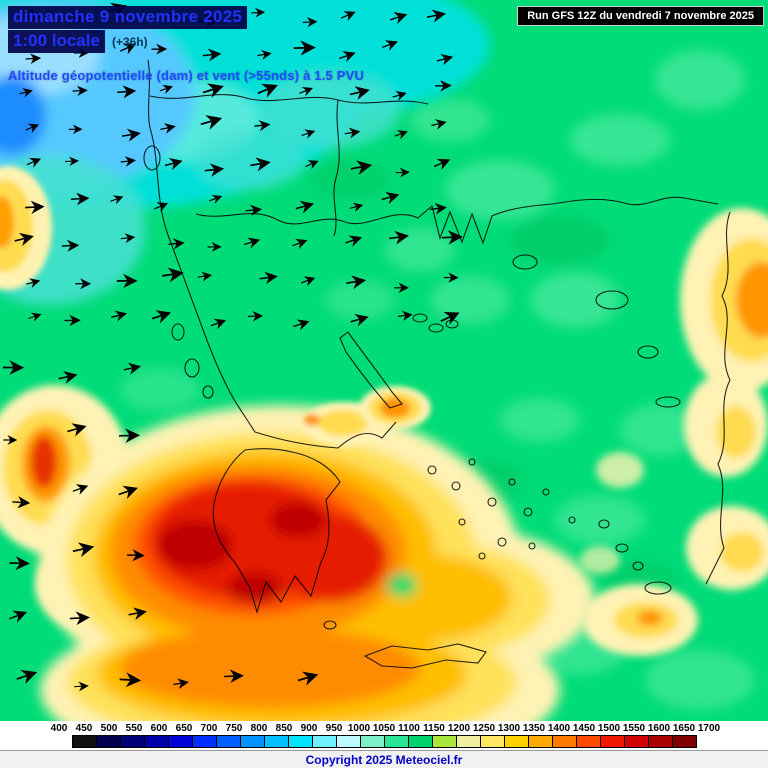 The height and width of the screenshot is (768, 768). Describe the element at coordinates (684, 728) in the screenshot. I see `legend-value: 1650` at that location.